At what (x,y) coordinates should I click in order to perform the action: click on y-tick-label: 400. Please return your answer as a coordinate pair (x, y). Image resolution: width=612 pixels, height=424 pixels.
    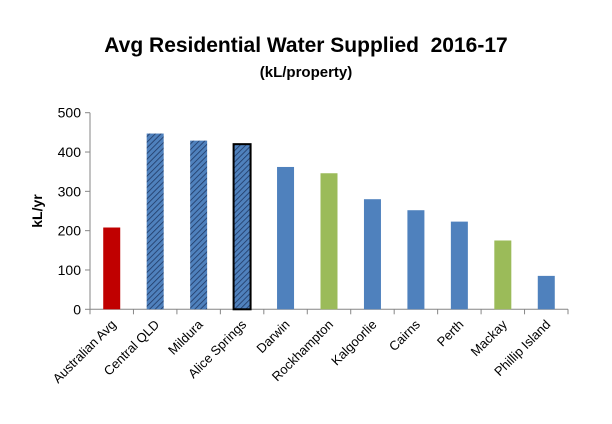
    Looking at the image, I should click on (70, 152).